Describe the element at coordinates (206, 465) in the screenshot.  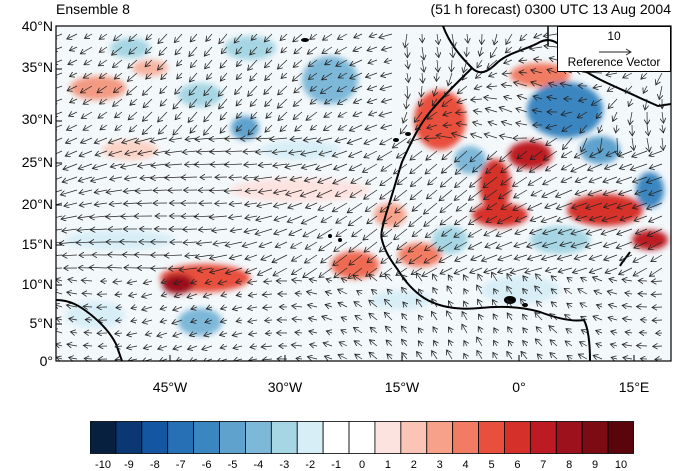
I see `colorbar-label: -6` at that location.